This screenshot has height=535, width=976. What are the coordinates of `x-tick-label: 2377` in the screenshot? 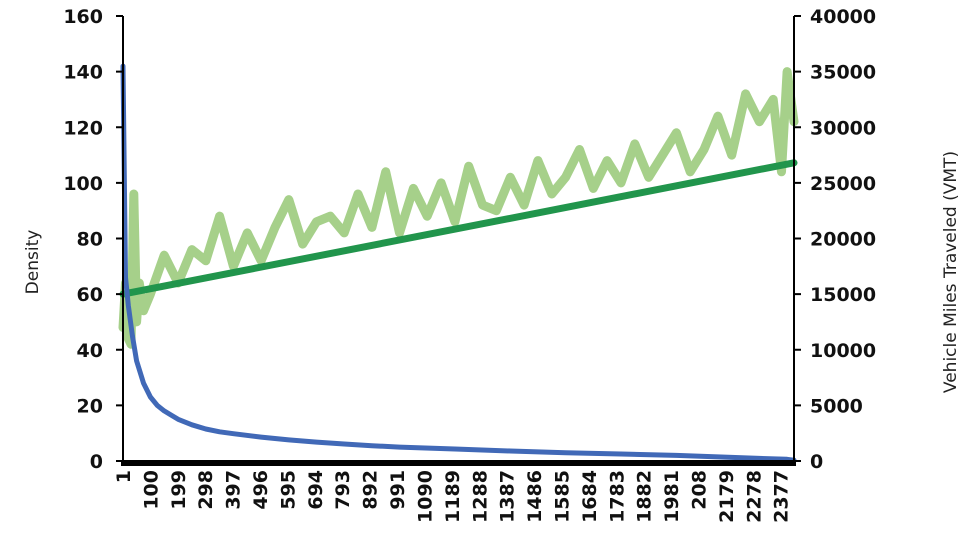 It's located at (782, 496).